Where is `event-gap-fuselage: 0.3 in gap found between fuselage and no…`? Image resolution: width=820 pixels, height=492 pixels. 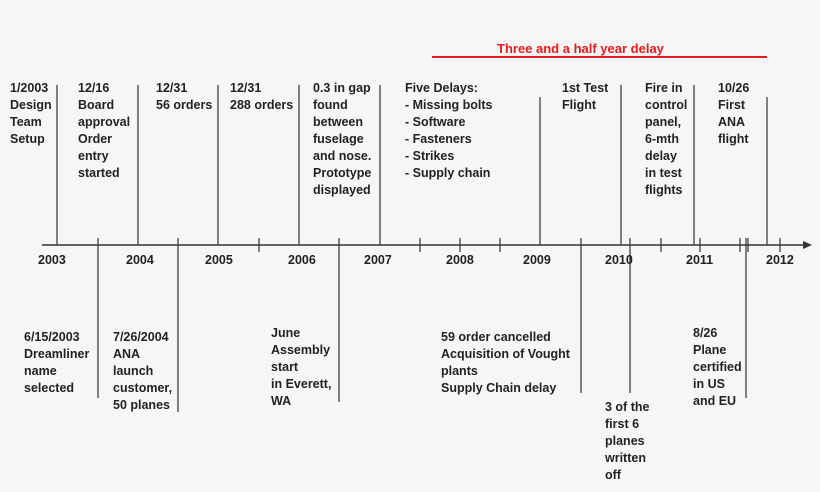
event-gap-fuselage: 0.3 in gap found between fuselage and no… is located at coordinates (342, 139).